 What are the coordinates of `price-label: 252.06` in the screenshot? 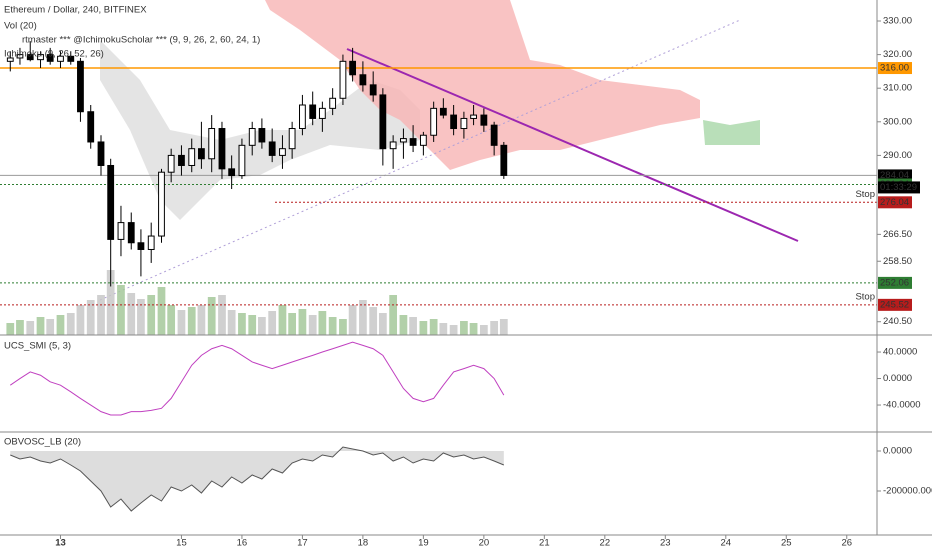 It's located at (894, 282).